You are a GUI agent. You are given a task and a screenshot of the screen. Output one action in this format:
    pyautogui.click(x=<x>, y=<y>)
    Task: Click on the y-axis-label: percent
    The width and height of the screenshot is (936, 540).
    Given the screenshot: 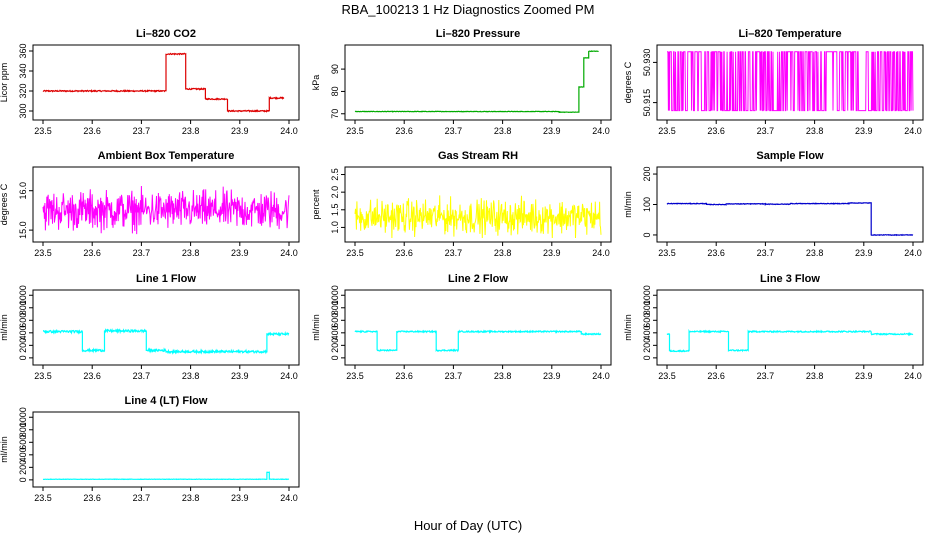 What is the action you would take?
    pyautogui.click(x=316, y=204)
    